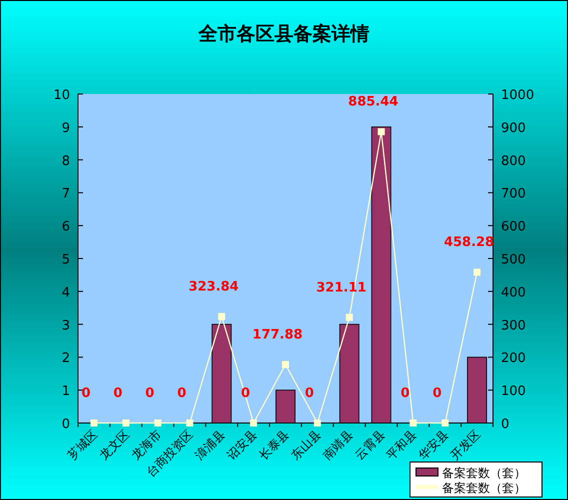 This screenshot has width=568, height=500. I want to click on y2-tick-label: 800, so click(513, 161).